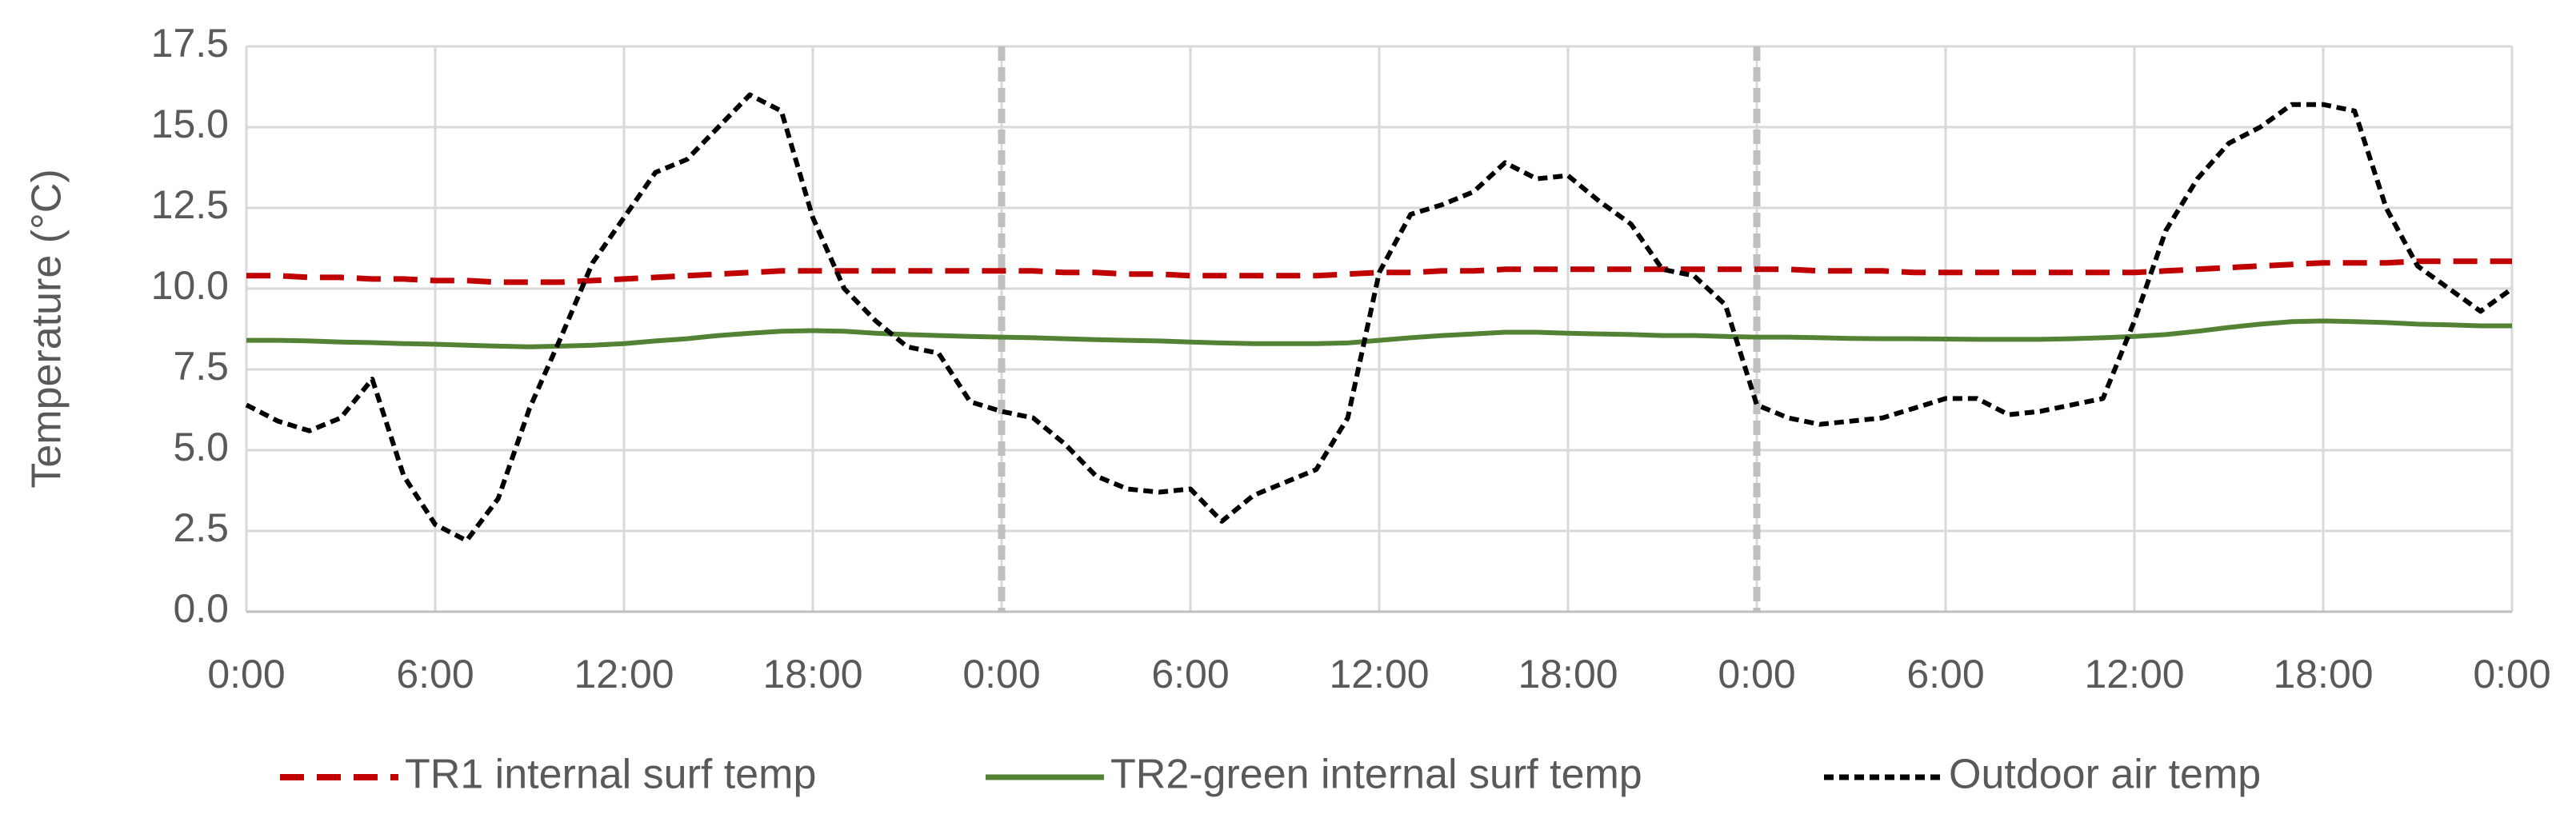 This screenshot has height=826, width=2576. What do you see at coordinates (190, 124) in the screenshot?
I see `y-tick-label: 15.0` at bounding box center [190, 124].